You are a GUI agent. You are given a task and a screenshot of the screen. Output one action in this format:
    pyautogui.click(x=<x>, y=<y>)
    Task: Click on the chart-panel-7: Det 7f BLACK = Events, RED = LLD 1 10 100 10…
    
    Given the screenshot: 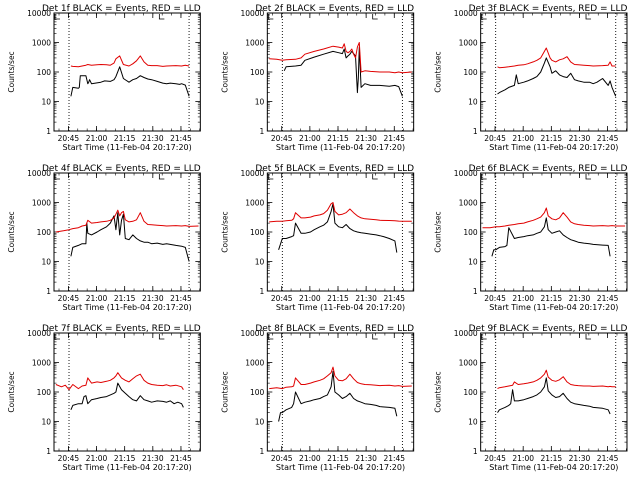 What is the action you would take?
    pyautogui.click(x=104, y=398)
    